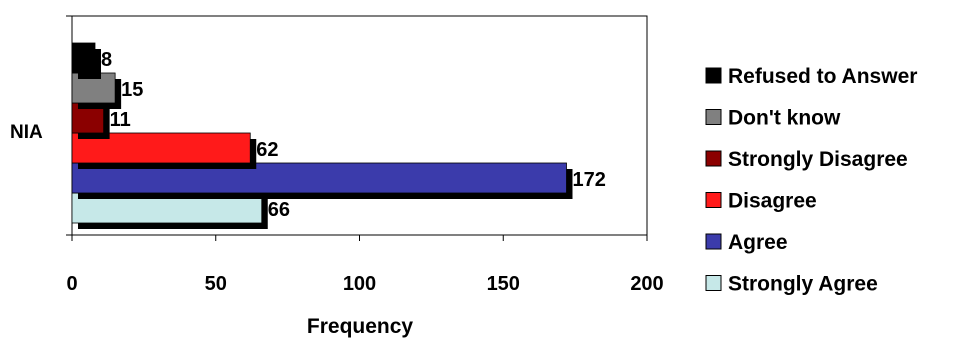  Describe the element at coordinates (589, 180) in the screenshot. I see `data-label: 172` at that location.